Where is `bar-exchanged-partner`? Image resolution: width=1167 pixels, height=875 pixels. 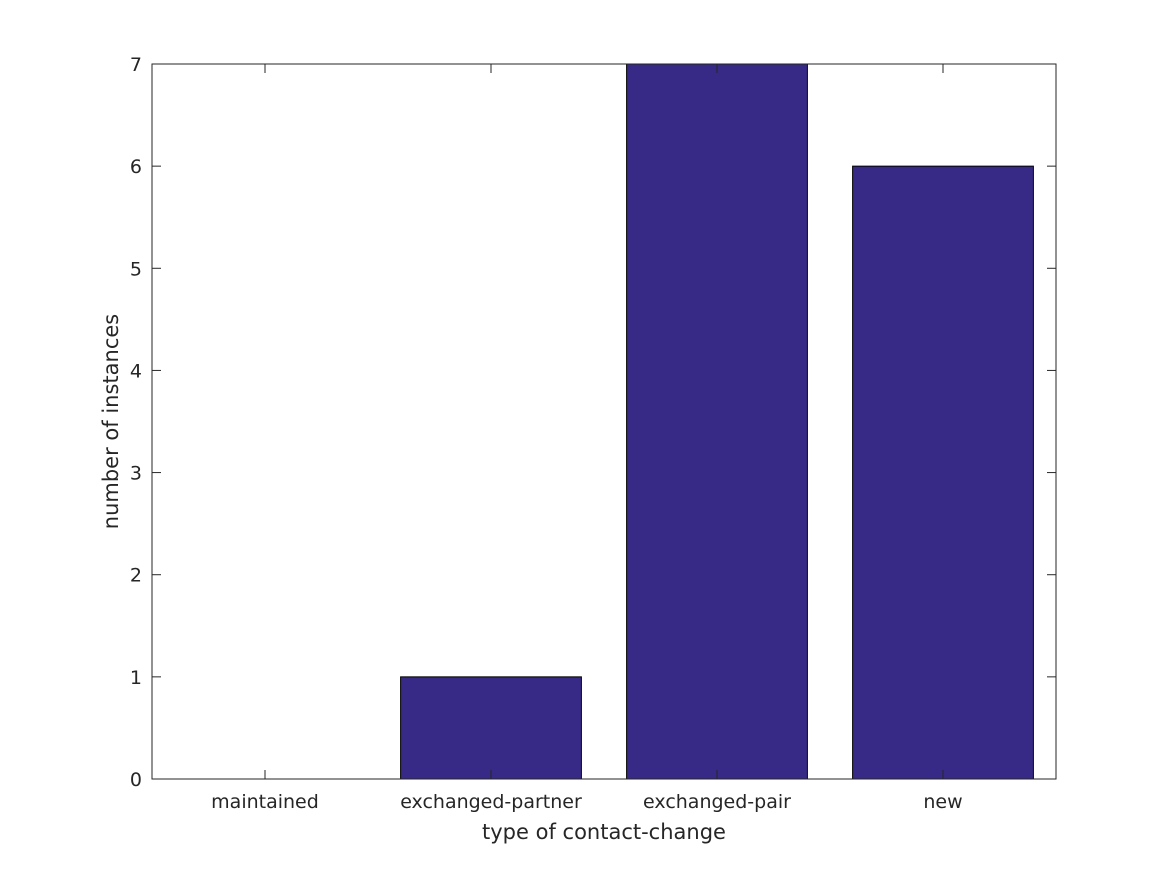
bar-exchanged-partner is located at coordinates (491, 728).